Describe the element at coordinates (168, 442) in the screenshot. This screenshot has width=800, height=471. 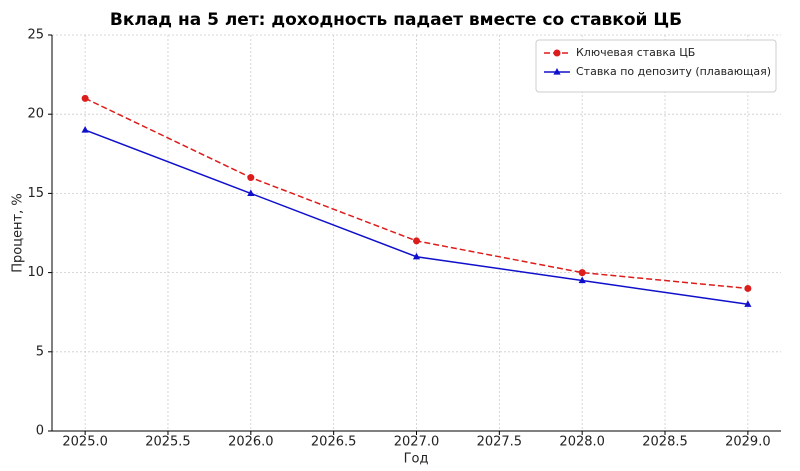
I see `x-tick-label: 2025.5` at that location.